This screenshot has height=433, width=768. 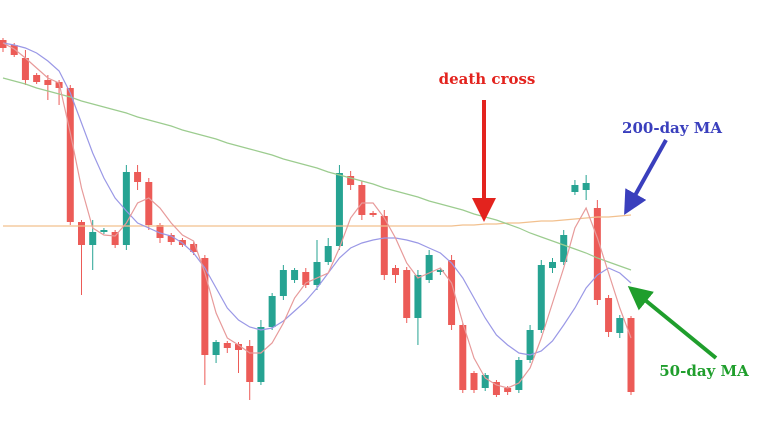 I want to click on moving-average, so click(x=317, y=220).